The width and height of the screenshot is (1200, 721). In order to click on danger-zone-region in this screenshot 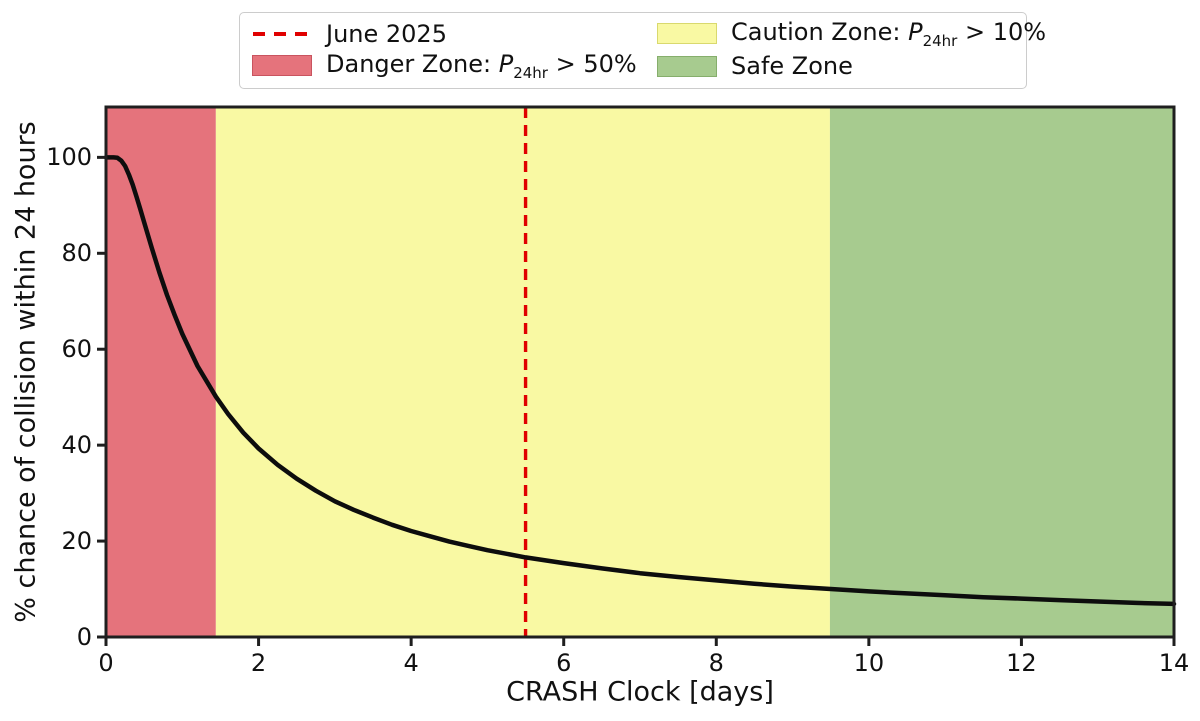, I will do `click(161, 372)`.